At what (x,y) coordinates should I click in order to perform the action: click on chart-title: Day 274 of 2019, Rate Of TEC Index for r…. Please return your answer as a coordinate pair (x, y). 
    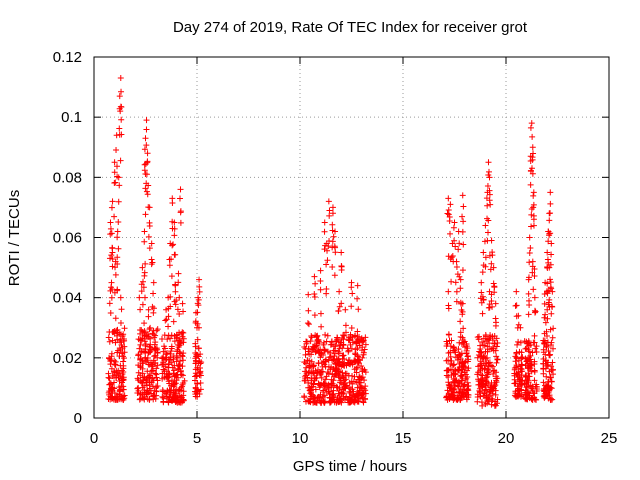
    Looking at the image, I should click on (350, 27).